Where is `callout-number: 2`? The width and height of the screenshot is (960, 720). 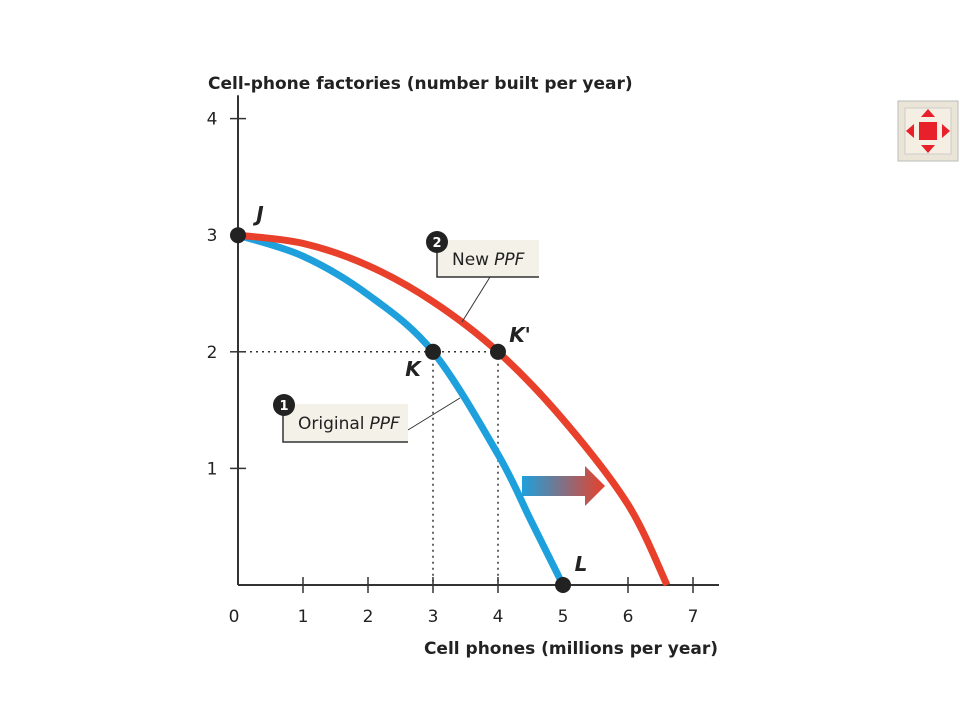
callout-number: 2 is located at coordinates (436, 243).